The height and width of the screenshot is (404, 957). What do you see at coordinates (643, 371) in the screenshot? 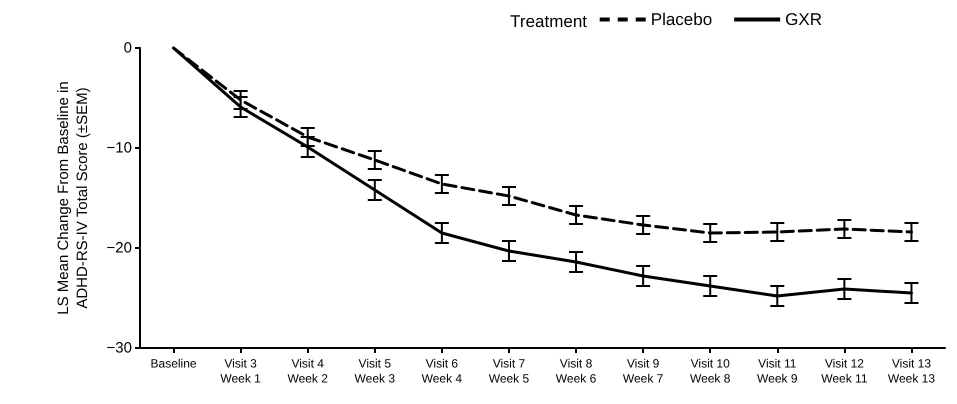
I see `x-tick-label: Visit 9 Week 7` at bounding box center [643, 371].